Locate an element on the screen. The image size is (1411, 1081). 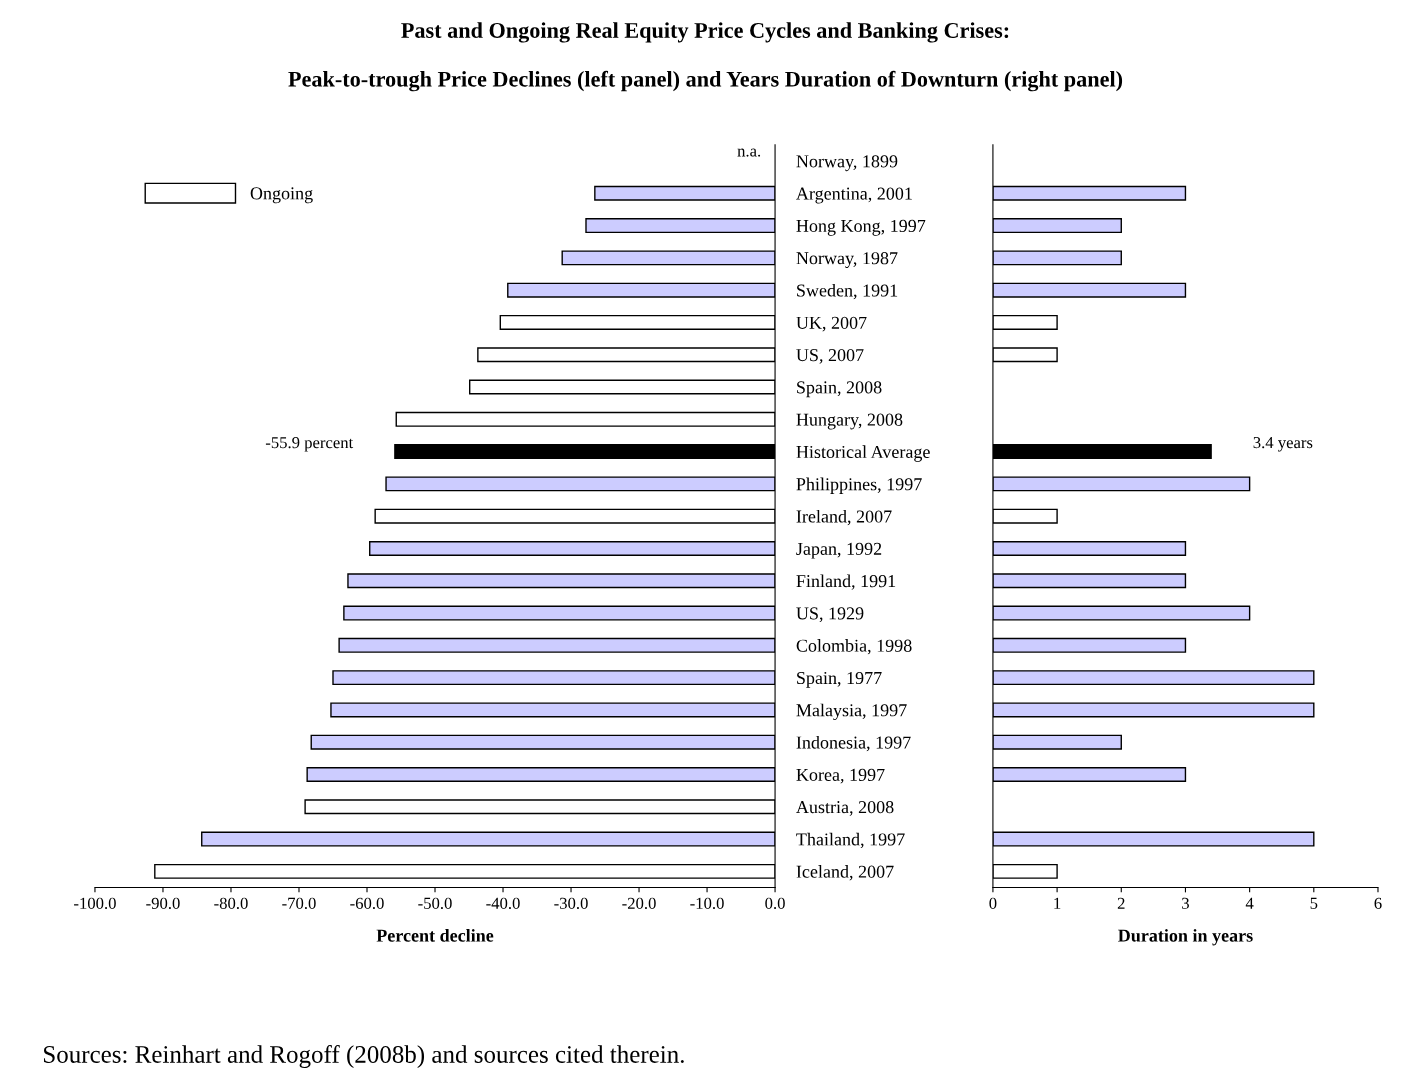
y-tick-label: Hungary, 2008 is located at coordinates (849, 421).